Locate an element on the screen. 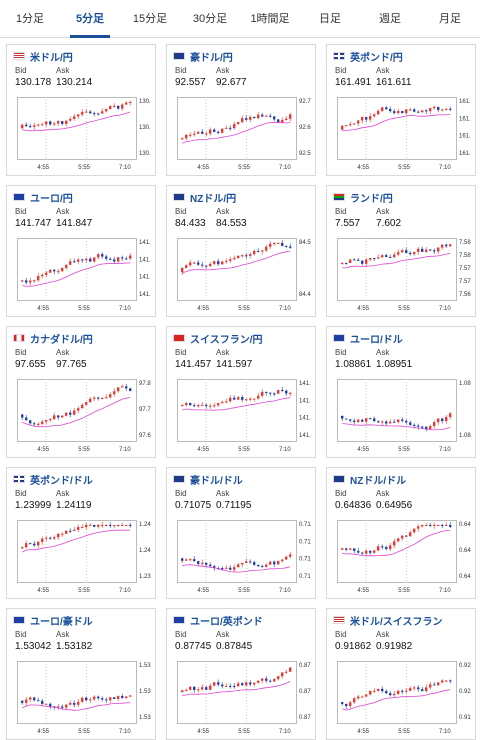 This screenshot has height=740, width=480. mini-chart: 130.3 130.25 130.2 4:55 5:55 7:10 is located at coordinates (84, 133).